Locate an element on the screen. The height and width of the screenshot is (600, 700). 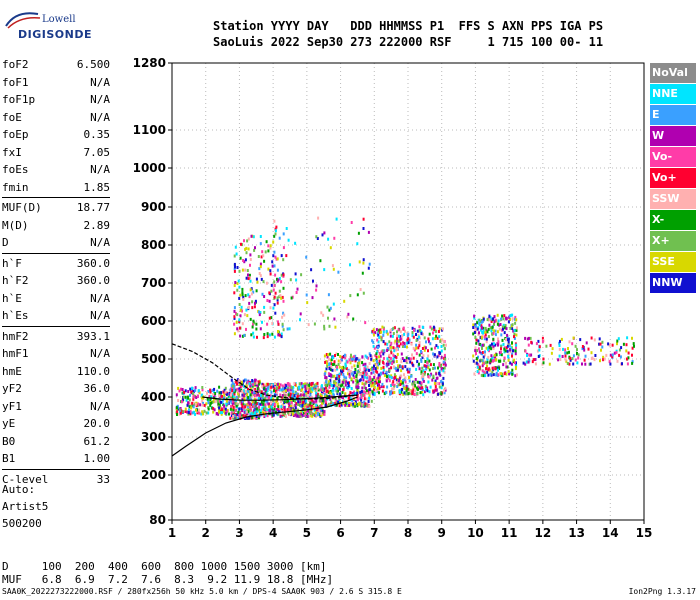
param-label: yE is located at coordinates (9, 423).